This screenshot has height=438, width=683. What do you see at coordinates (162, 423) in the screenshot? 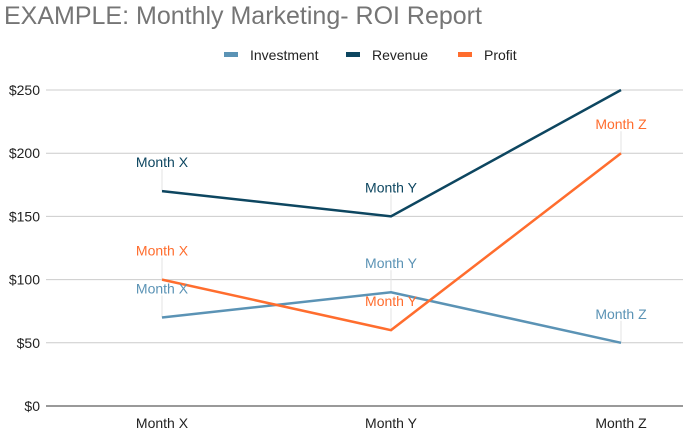
I see `x-tick-label: Month X` at bounding box center [162, 423].